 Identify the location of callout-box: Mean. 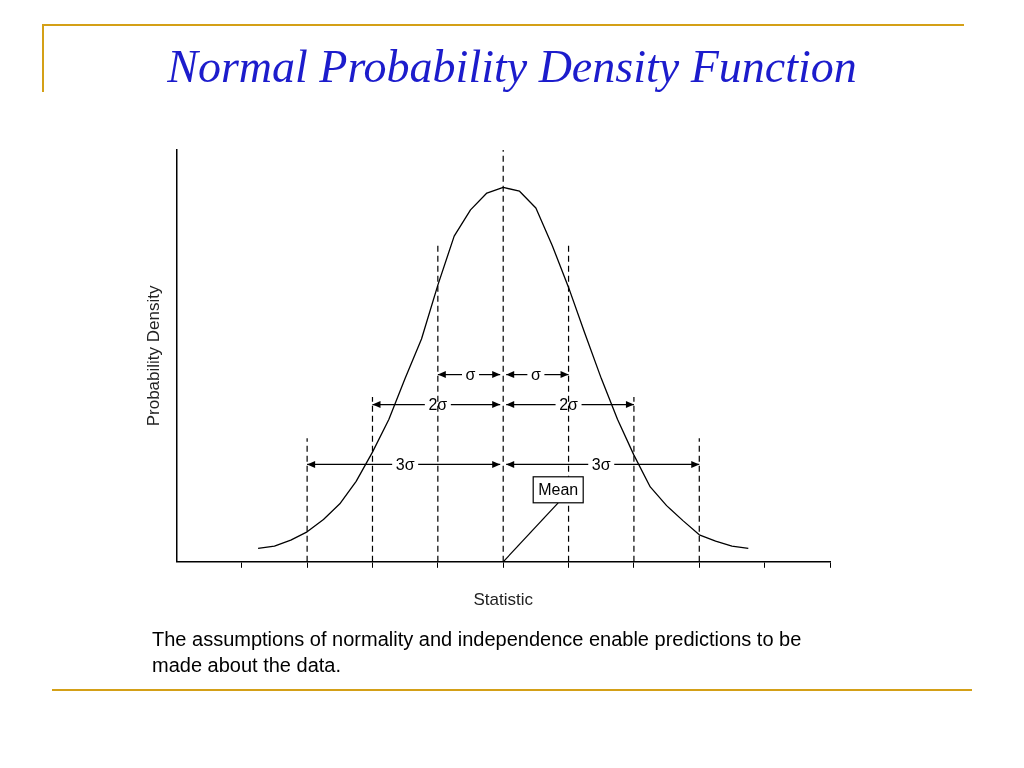
(543, 519).